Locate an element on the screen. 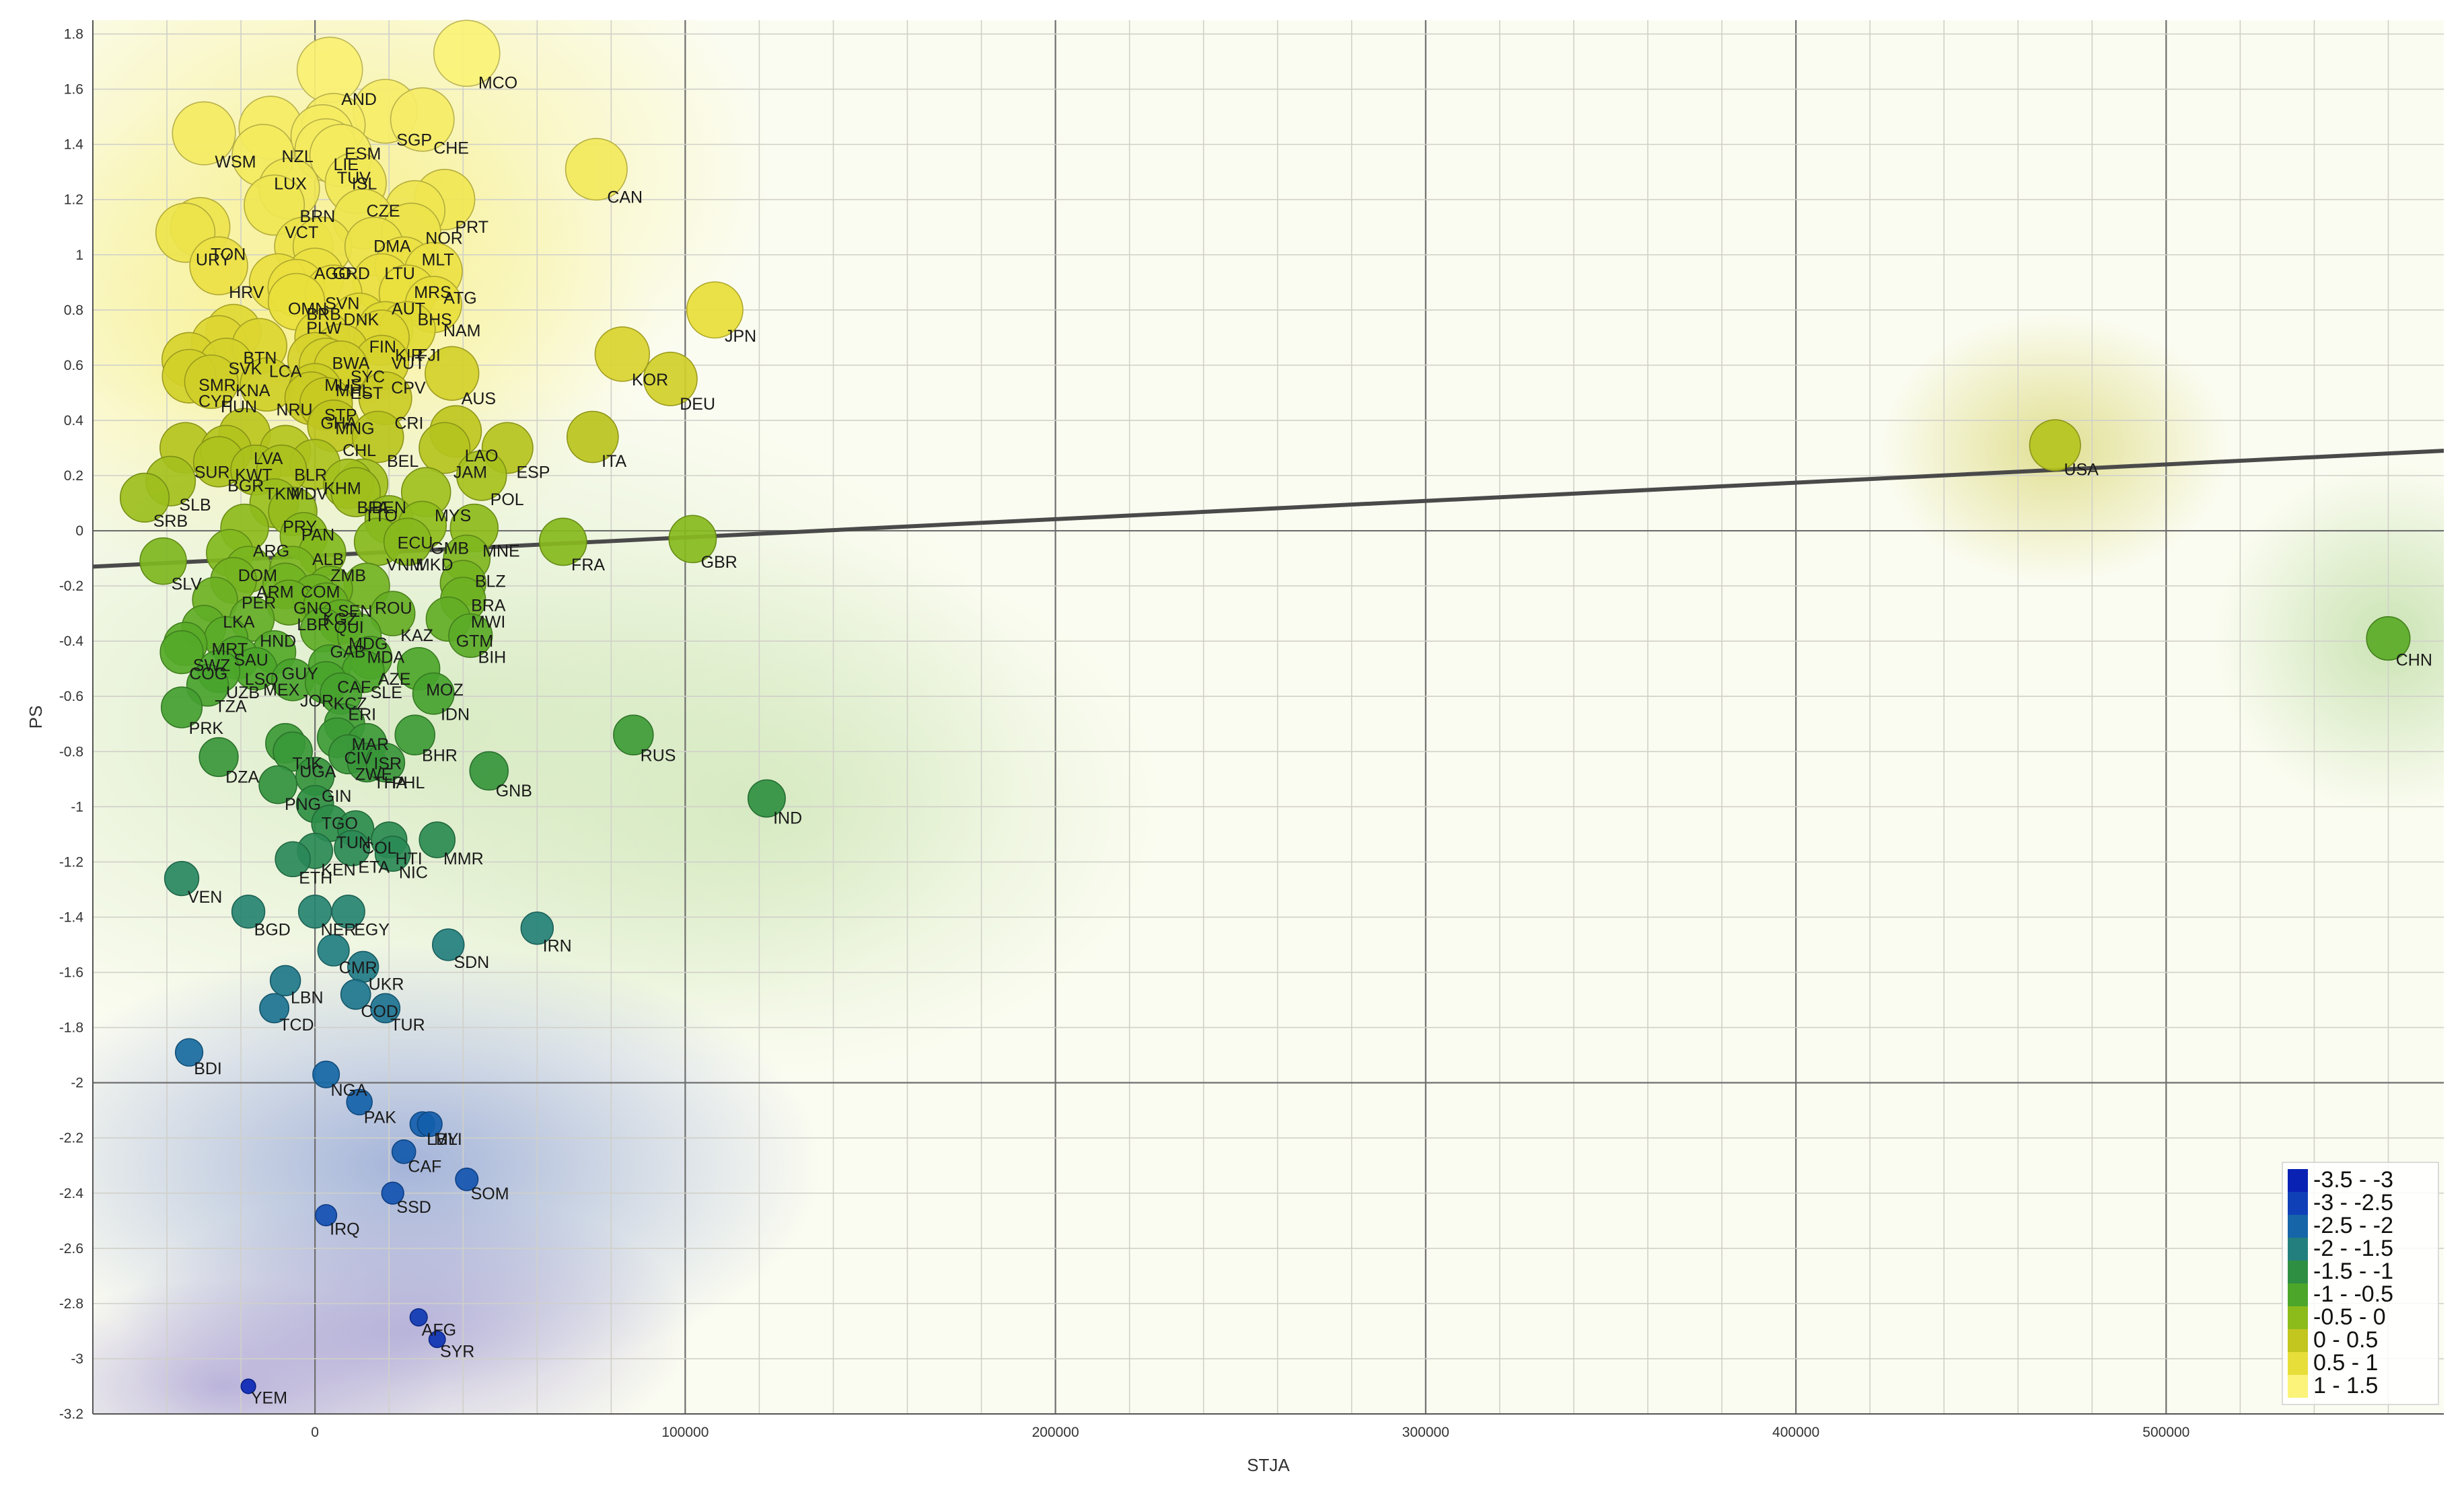 This screenshot has width=2464, height=1498. point-label: CAF is located at coordinates (424, 1166).